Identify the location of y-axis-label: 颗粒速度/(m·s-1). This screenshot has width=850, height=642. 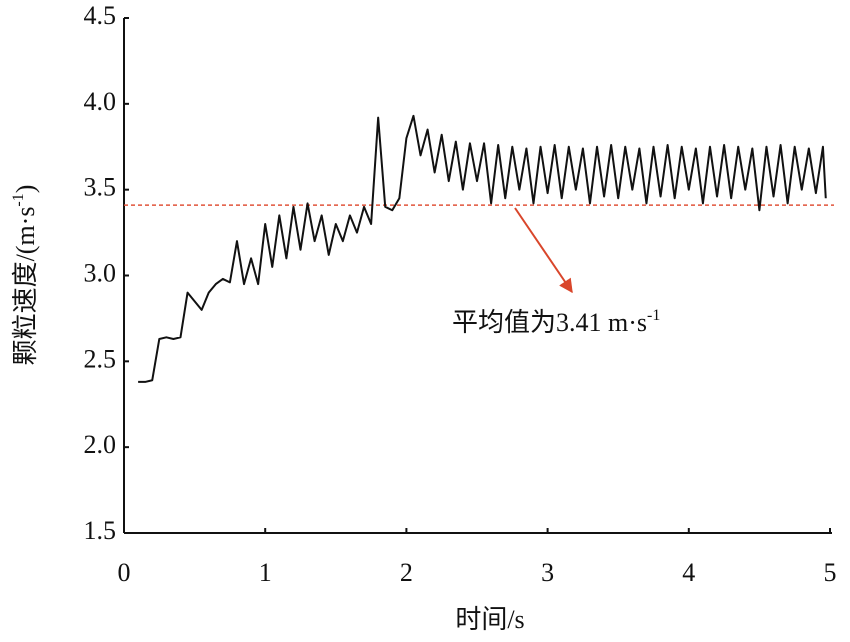
(25, 275).